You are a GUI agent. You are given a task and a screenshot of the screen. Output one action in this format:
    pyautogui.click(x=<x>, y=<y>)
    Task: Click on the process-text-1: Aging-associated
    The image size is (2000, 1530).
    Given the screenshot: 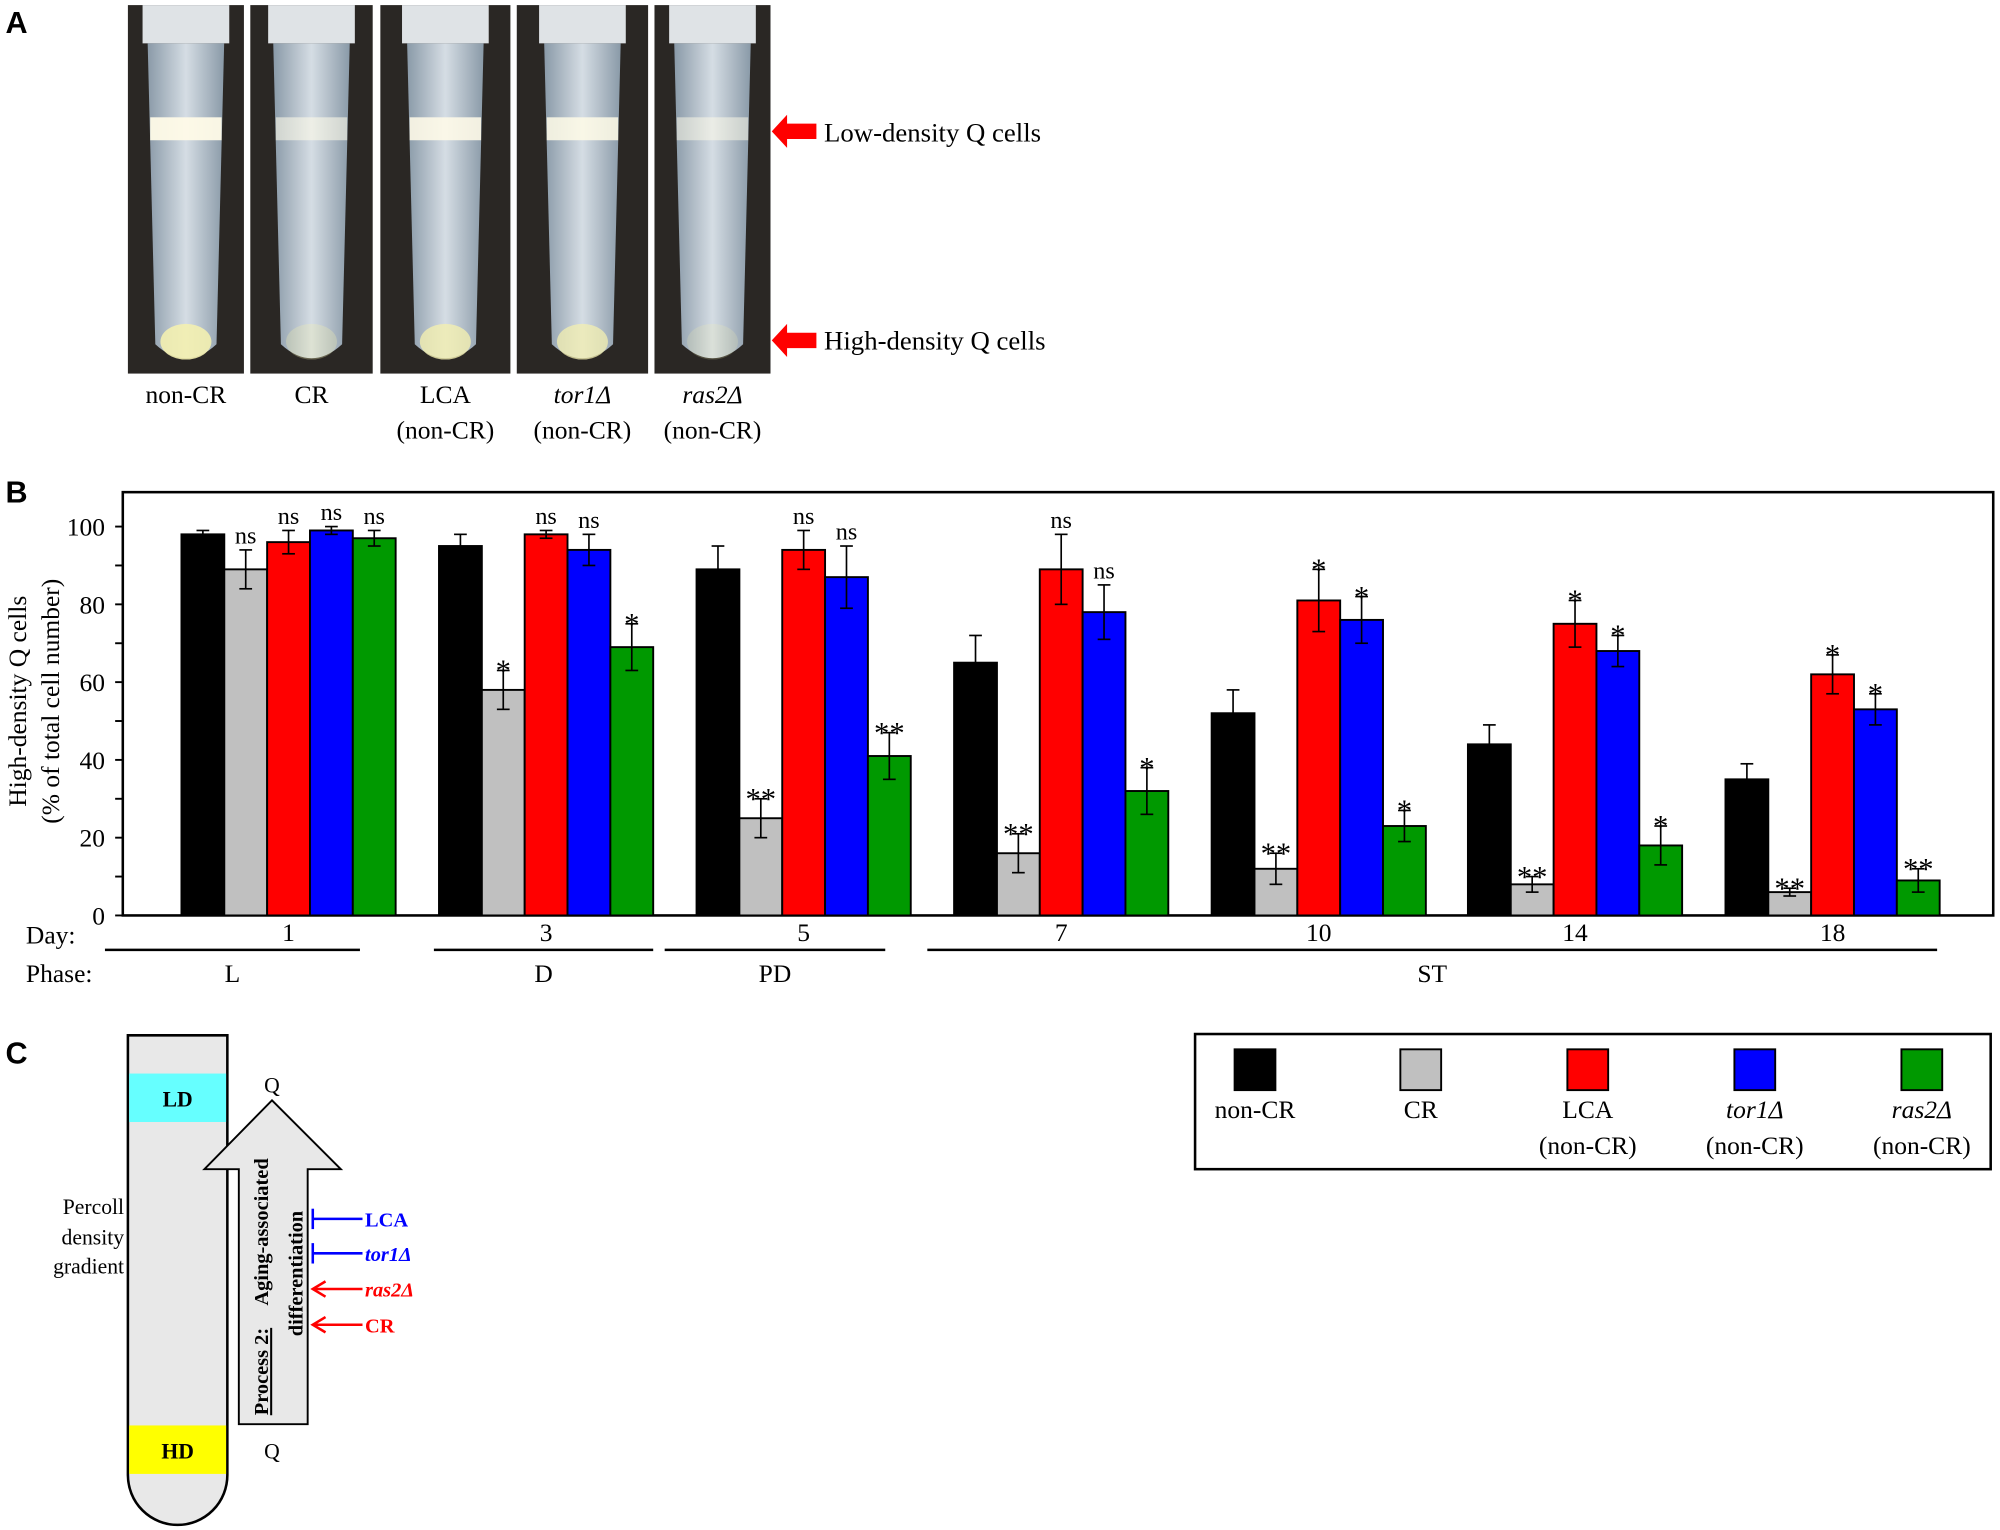 What is the action you would take?
    pyautogui.click(x=262, y=1232)
    